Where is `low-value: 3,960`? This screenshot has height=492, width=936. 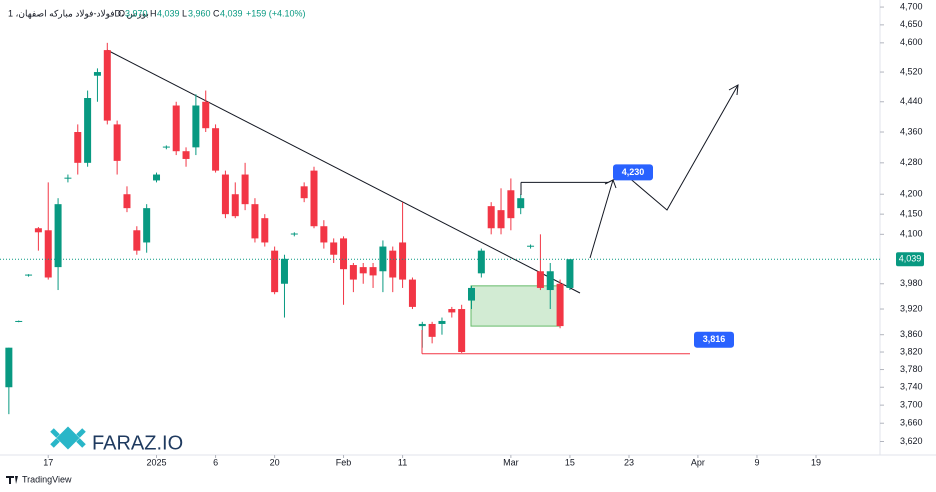 low-value: 3,960 is located at coordinates (199, 13).